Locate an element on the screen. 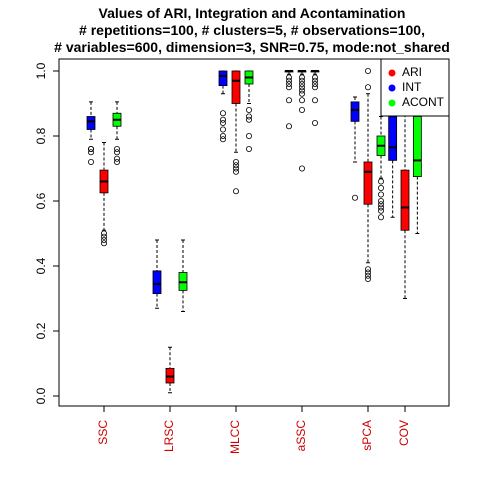 This screenshot has width=480, height=480. legend-swatch-int is located at coordinates (392, 88).